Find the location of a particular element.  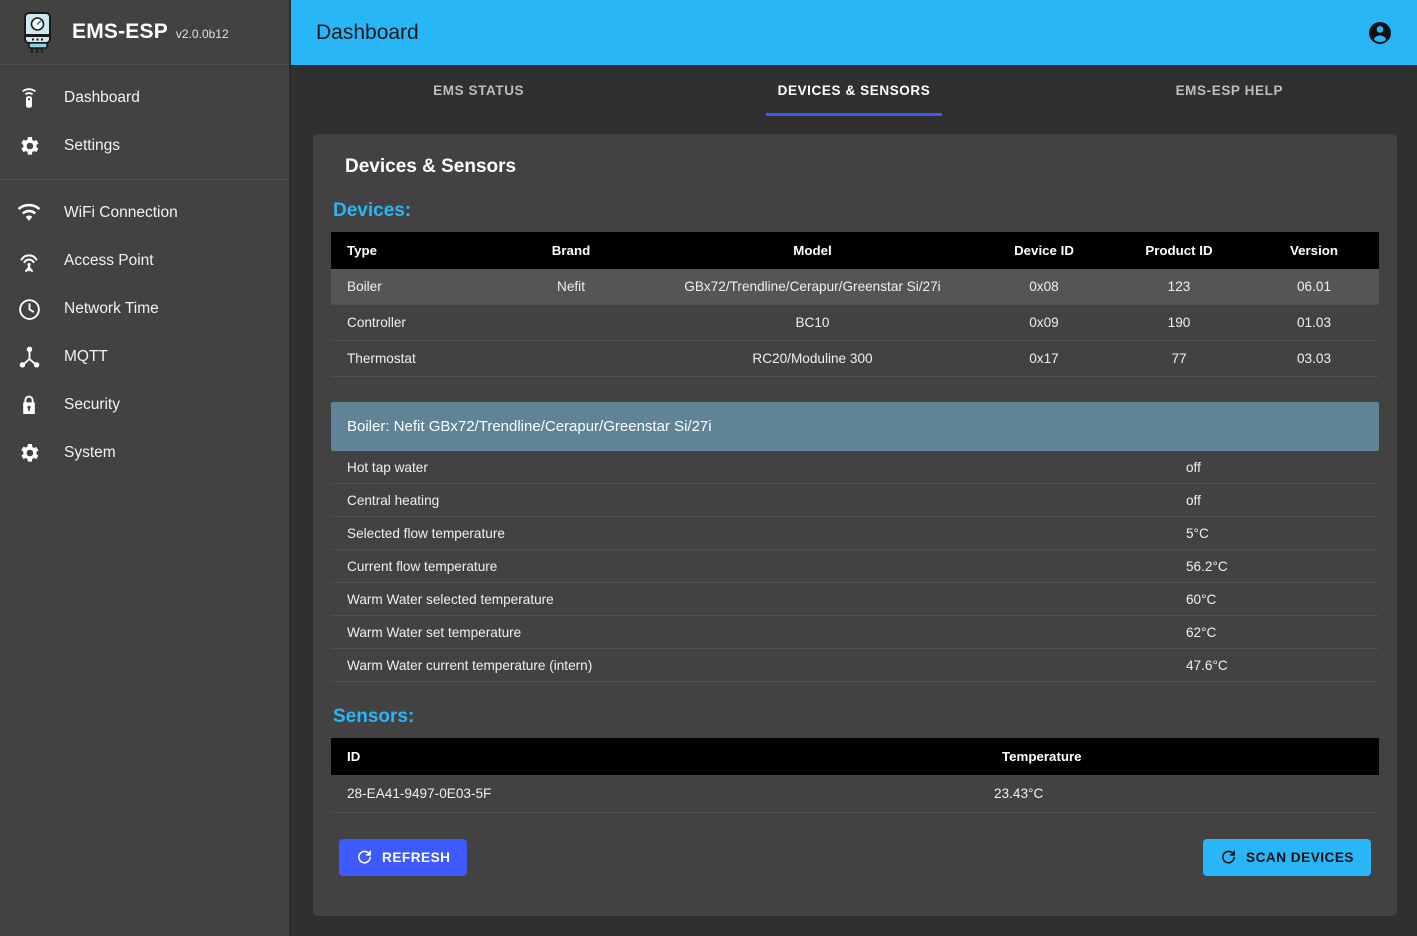

sidebar-item-label: WiFi Connection is located at coordinates (121, 212).